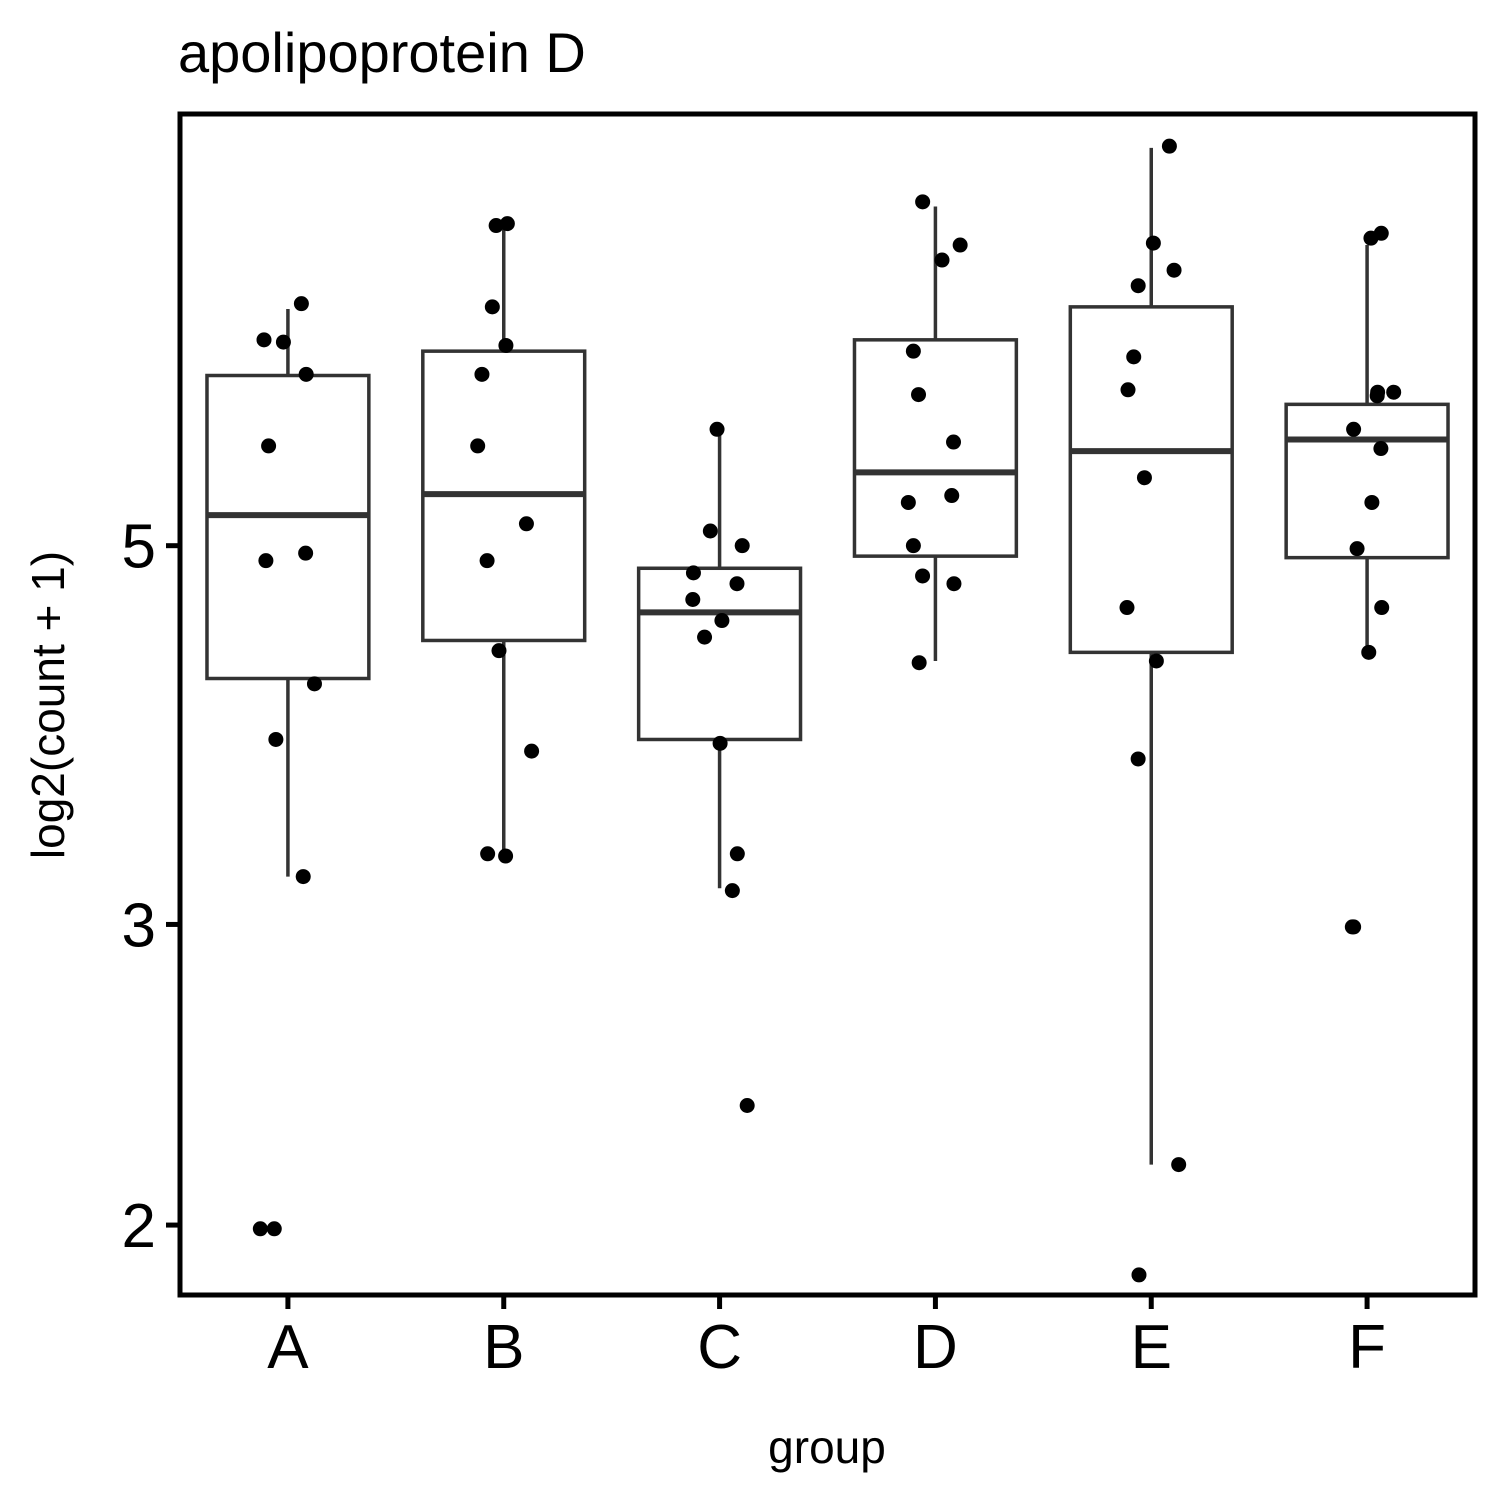  Describe the element at coordinates (827, 1447) in the screenshot. I see `x-axis-label: group` at that location.